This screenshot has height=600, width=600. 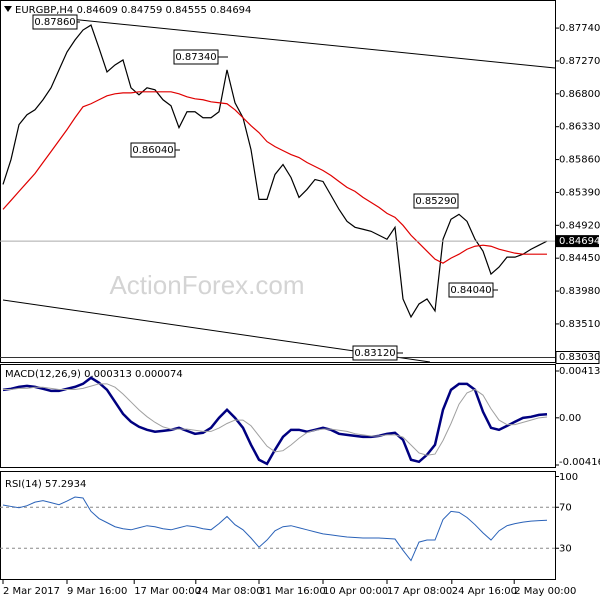 I want to click on current-price-box, so click(x=577, y=241).